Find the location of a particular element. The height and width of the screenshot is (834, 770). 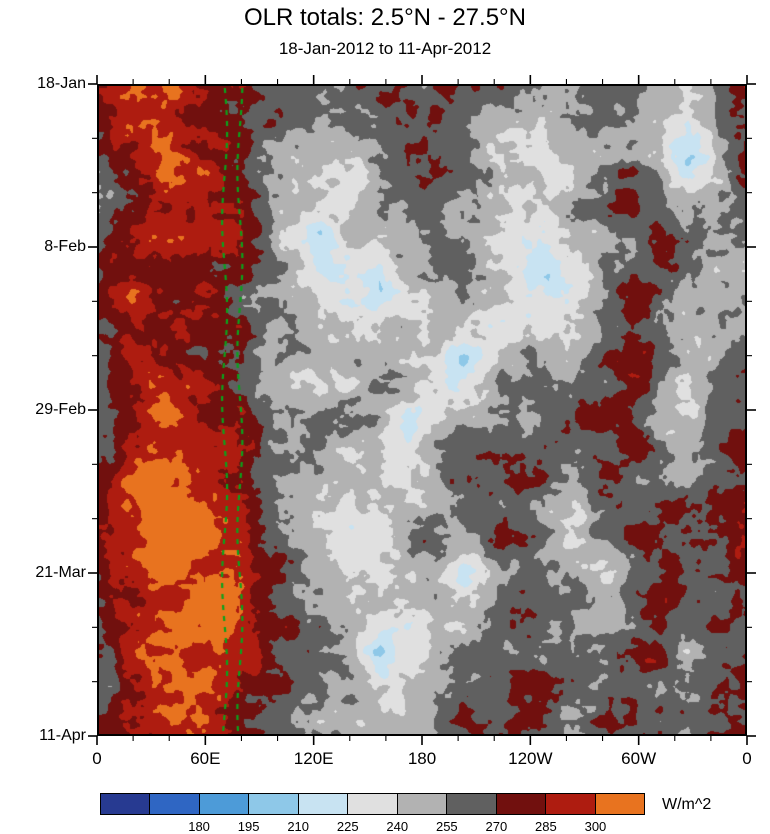

colorbar is located at coordinates (372, 804).